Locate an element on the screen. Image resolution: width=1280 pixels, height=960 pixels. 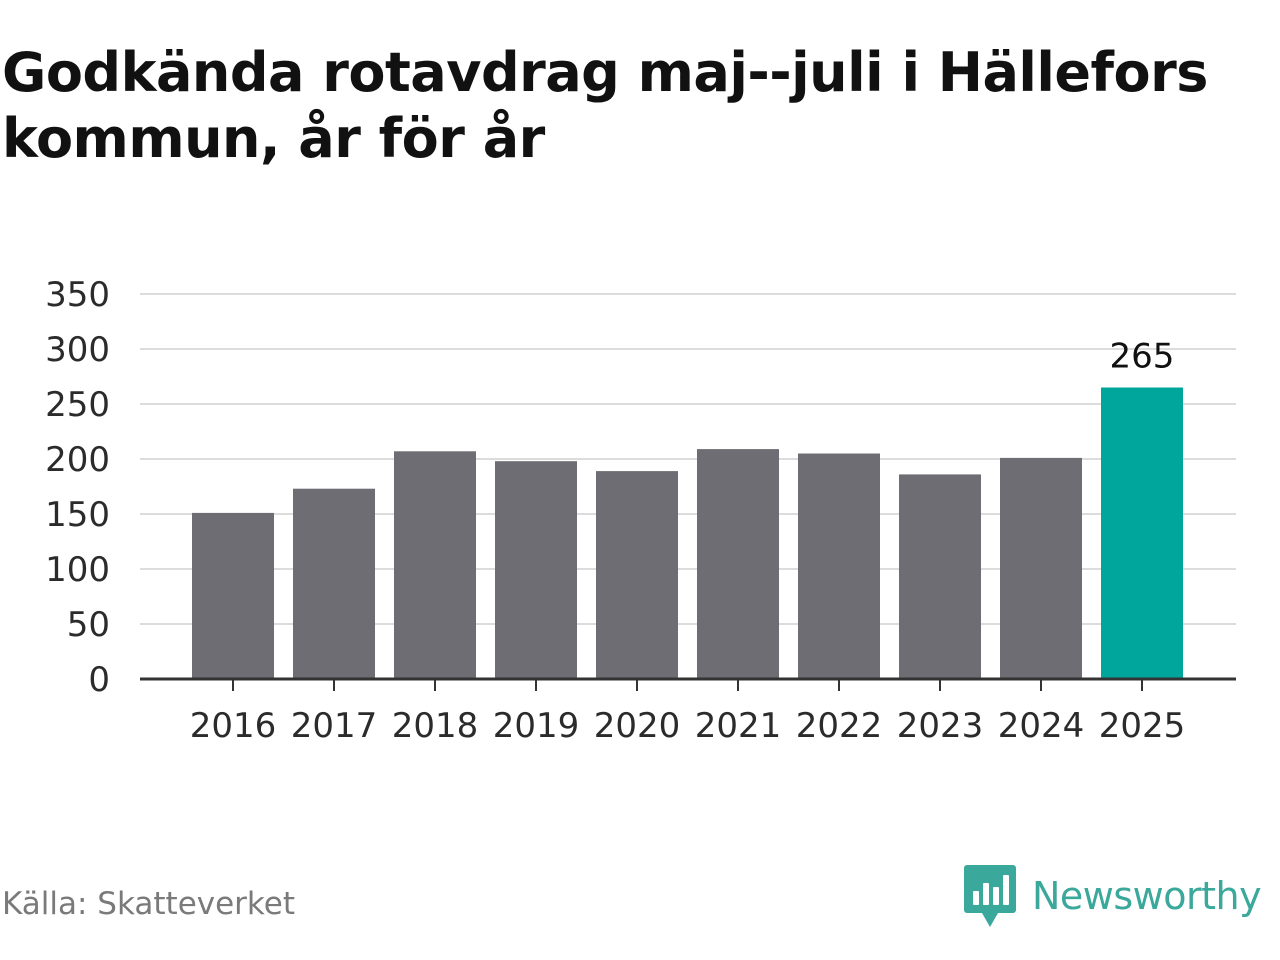
x-tick-label: 2016 is located at coordinates (233, 726).